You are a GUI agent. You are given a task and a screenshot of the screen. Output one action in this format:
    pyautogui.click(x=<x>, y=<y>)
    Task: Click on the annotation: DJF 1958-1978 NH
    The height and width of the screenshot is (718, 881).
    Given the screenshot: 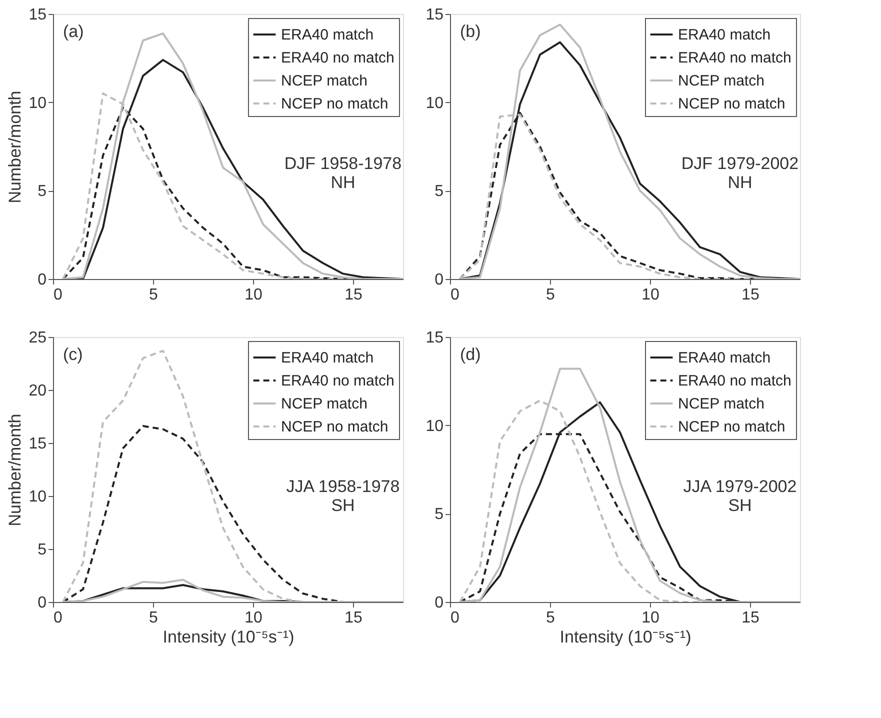 What is the action you would take?
    pyautogui.click(x=343, y=173)
    